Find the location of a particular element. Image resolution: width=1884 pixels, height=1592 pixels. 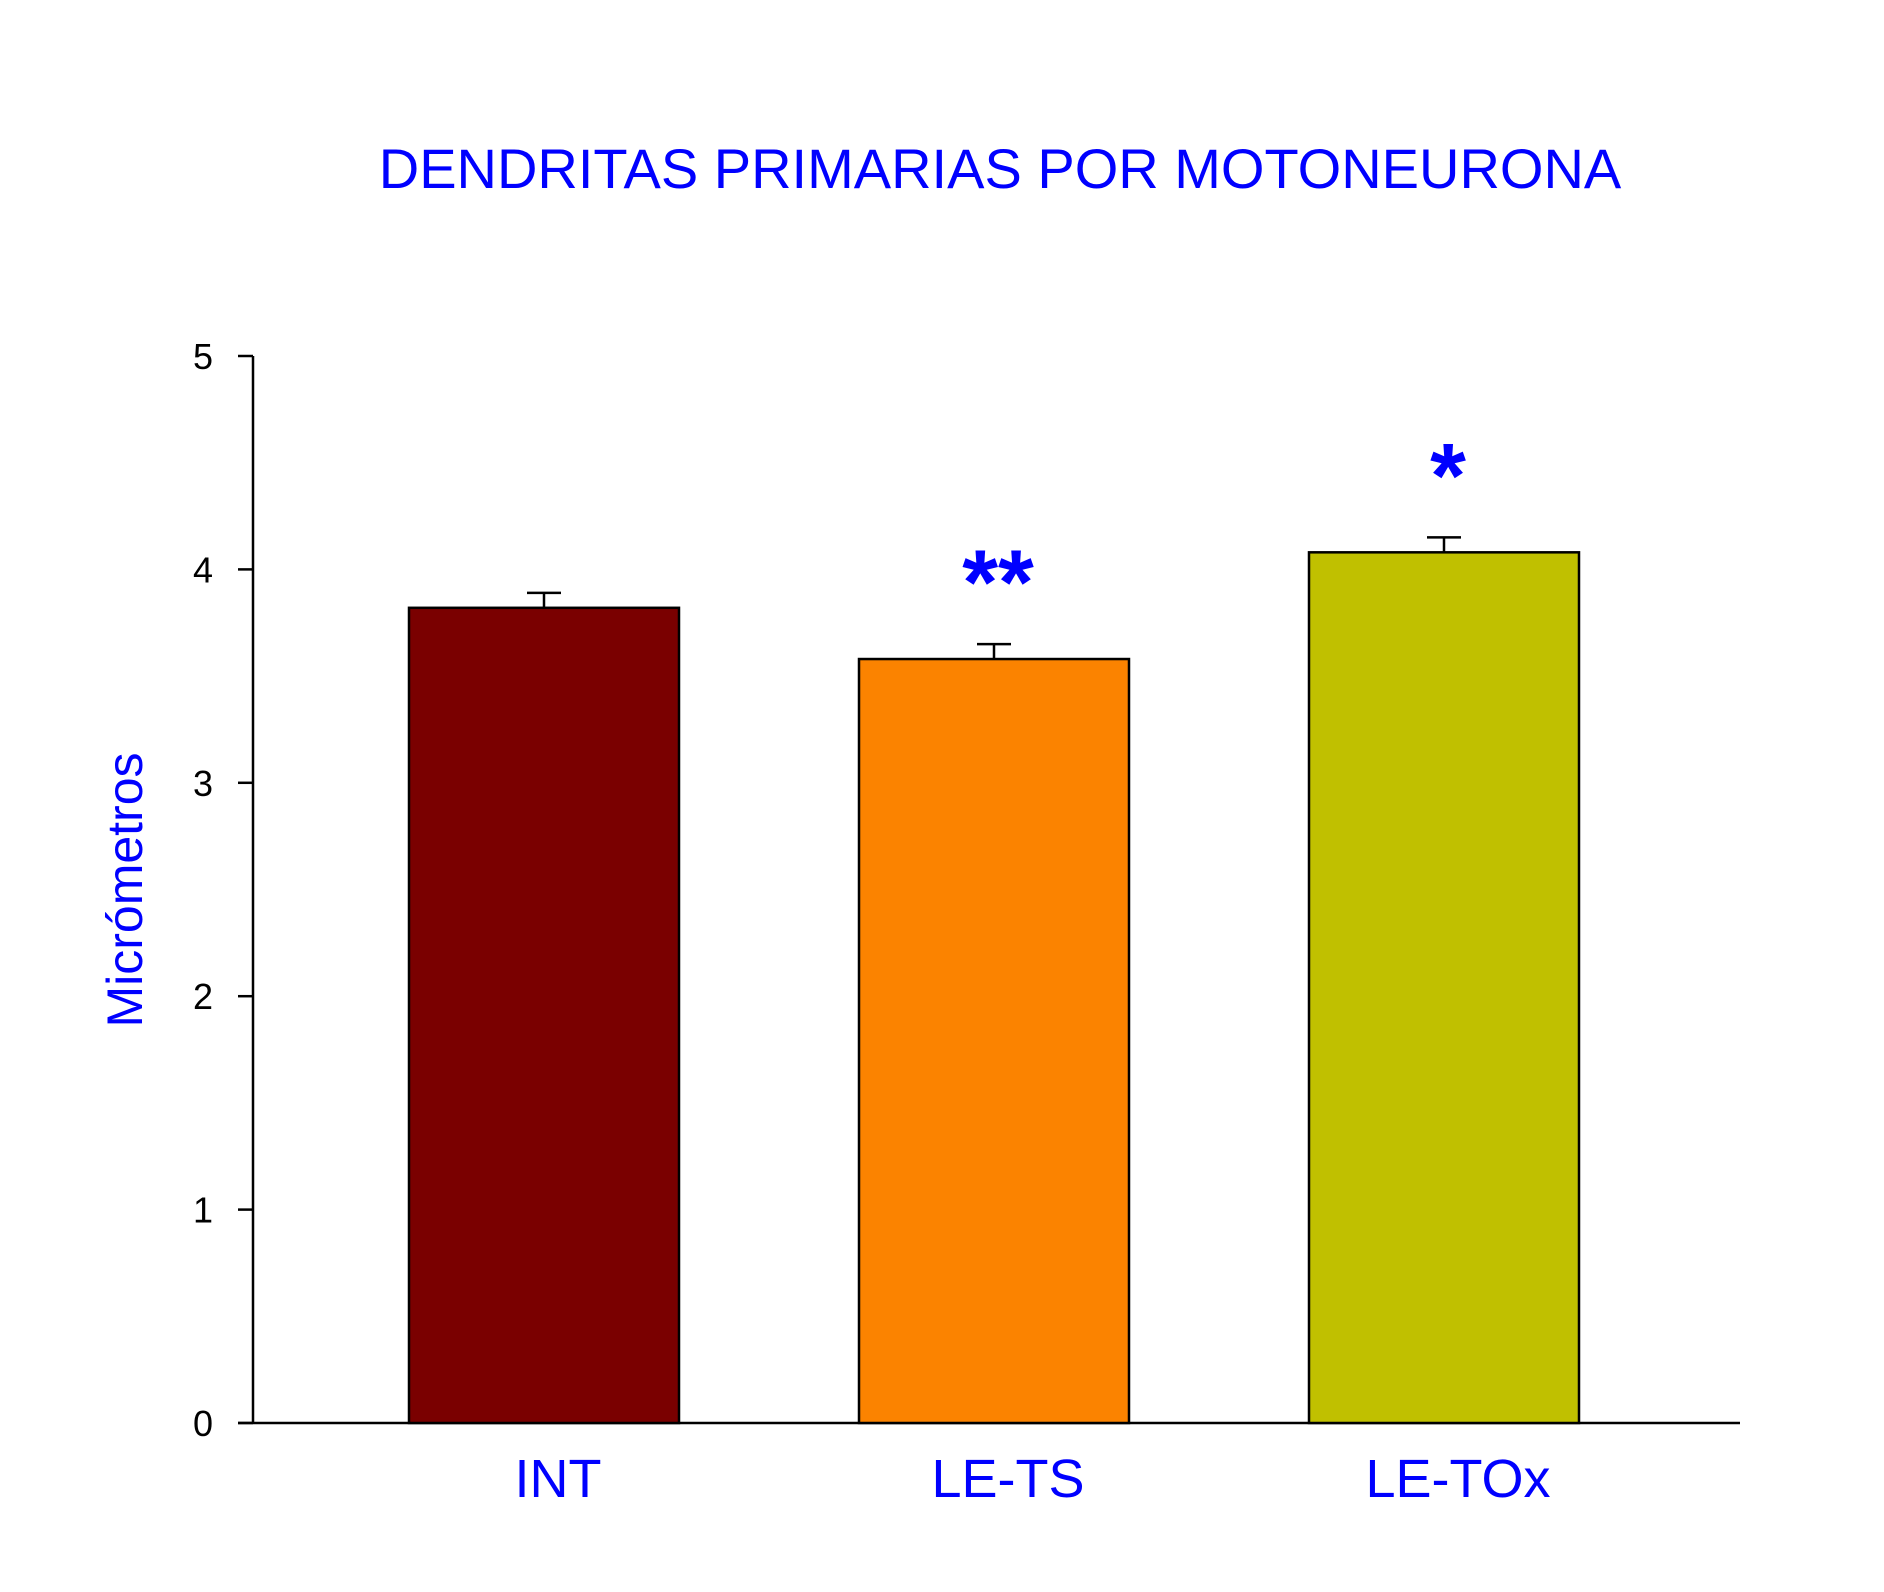

y-tick-label: 1 is located at coordinates (203, 1210).